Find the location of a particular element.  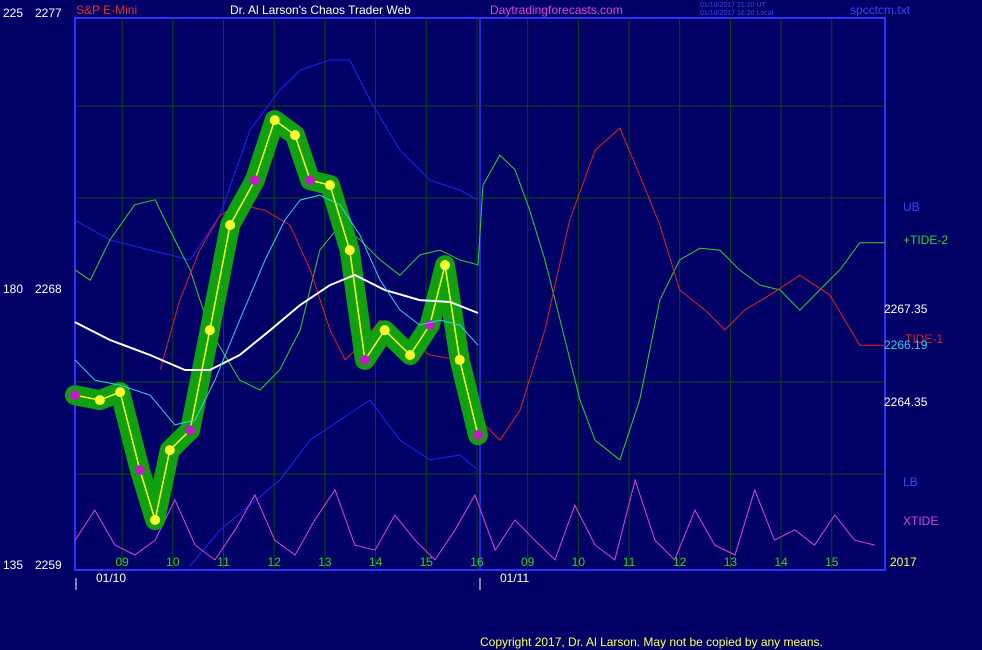

band-label: LB is located at coordinates (910, 482).